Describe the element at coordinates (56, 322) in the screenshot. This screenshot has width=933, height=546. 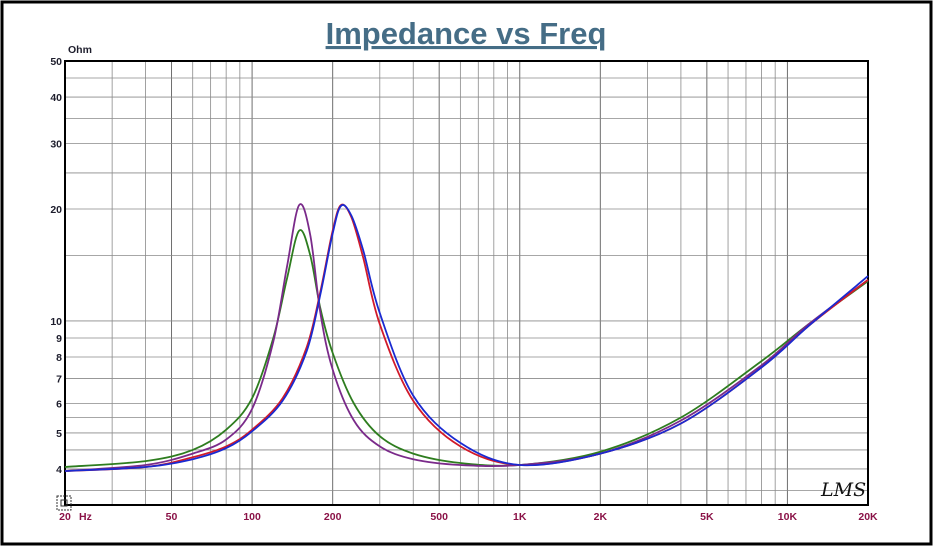
I see `y-tick-label: 10` at that location.